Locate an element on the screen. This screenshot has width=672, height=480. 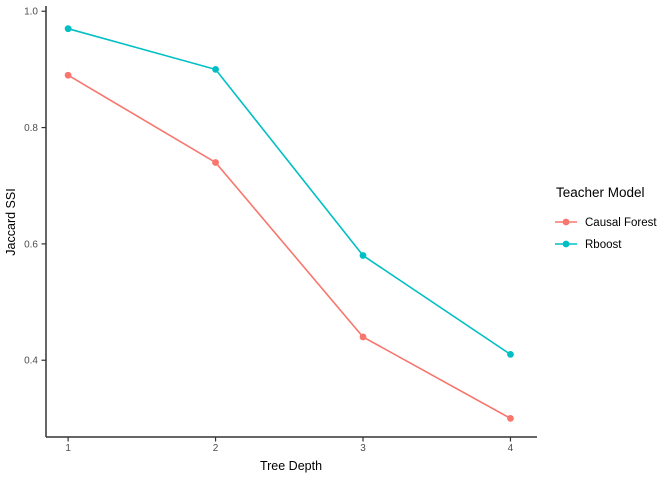
legend-title: Teacher Model is located at coordinates (600, 192).